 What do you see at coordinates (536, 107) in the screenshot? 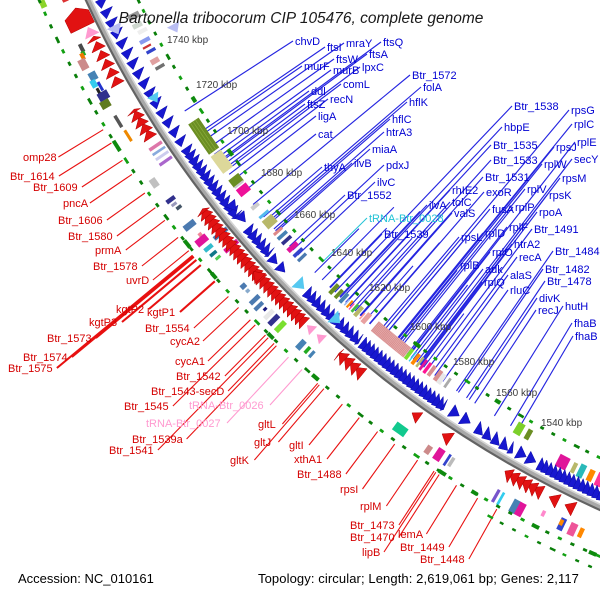
I see `svg-text: Btr_1538` at bounding box center [536, 107].